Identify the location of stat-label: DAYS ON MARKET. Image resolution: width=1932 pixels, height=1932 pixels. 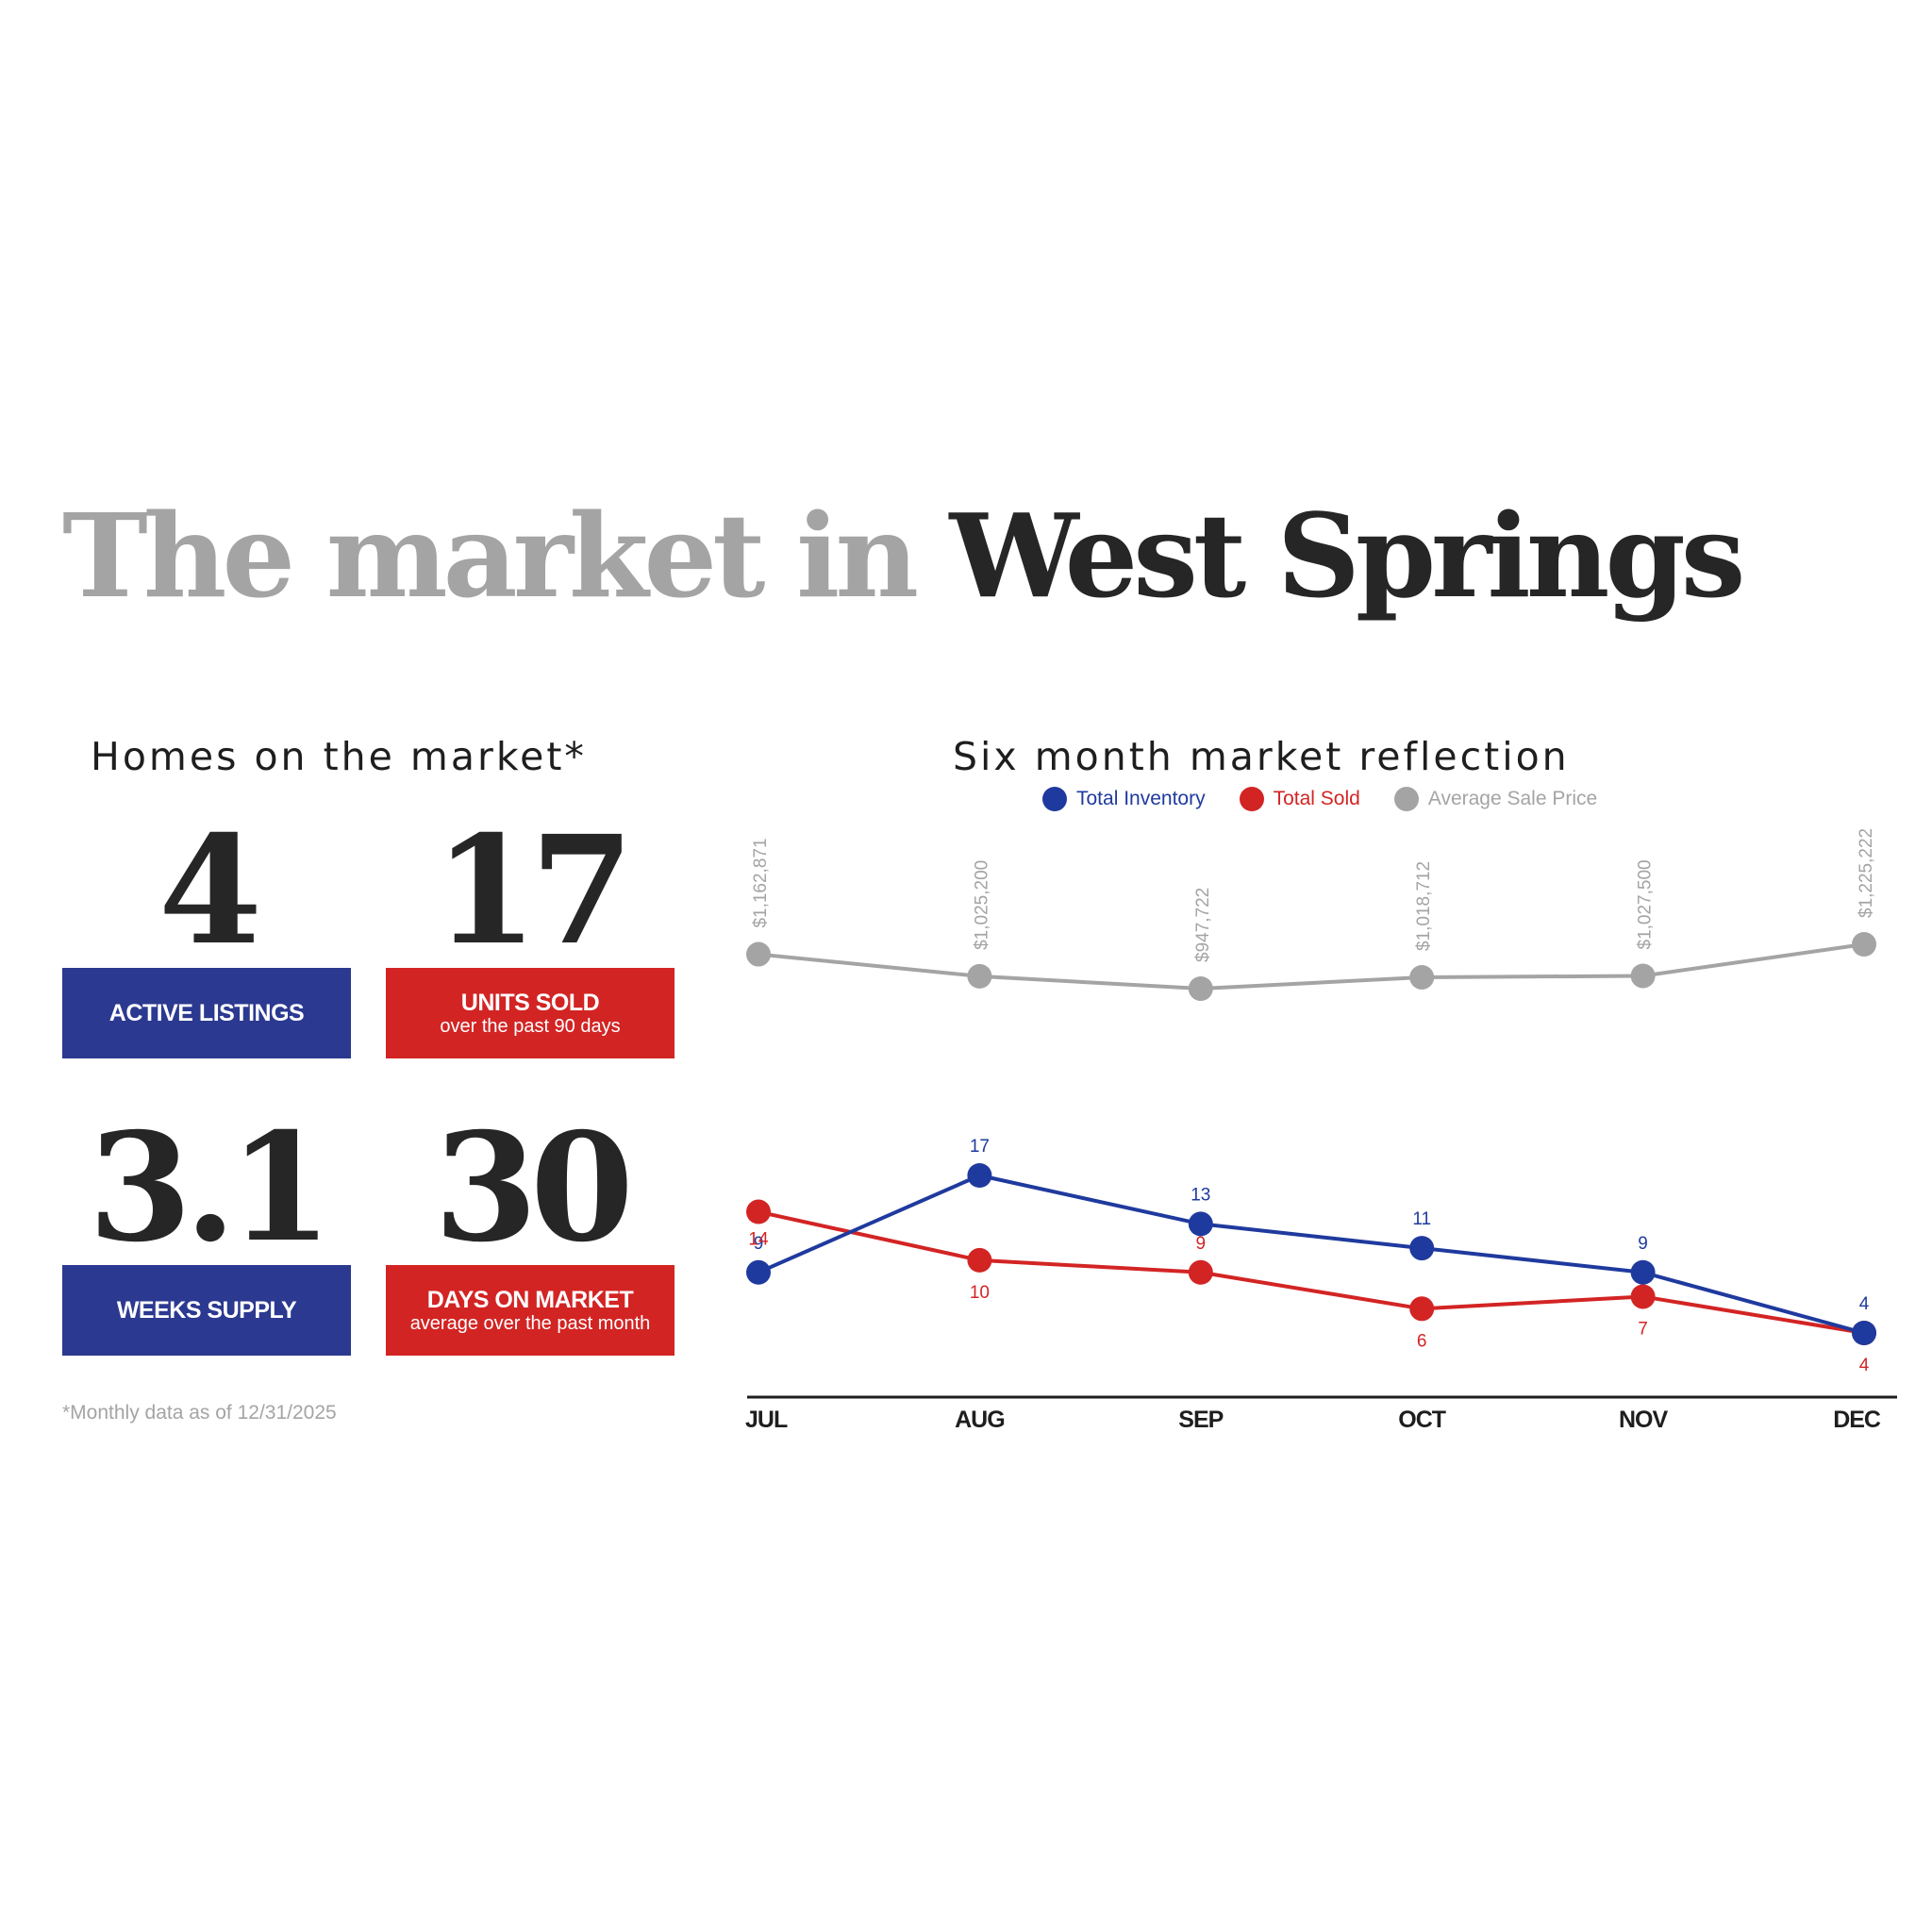
(530, 1300).